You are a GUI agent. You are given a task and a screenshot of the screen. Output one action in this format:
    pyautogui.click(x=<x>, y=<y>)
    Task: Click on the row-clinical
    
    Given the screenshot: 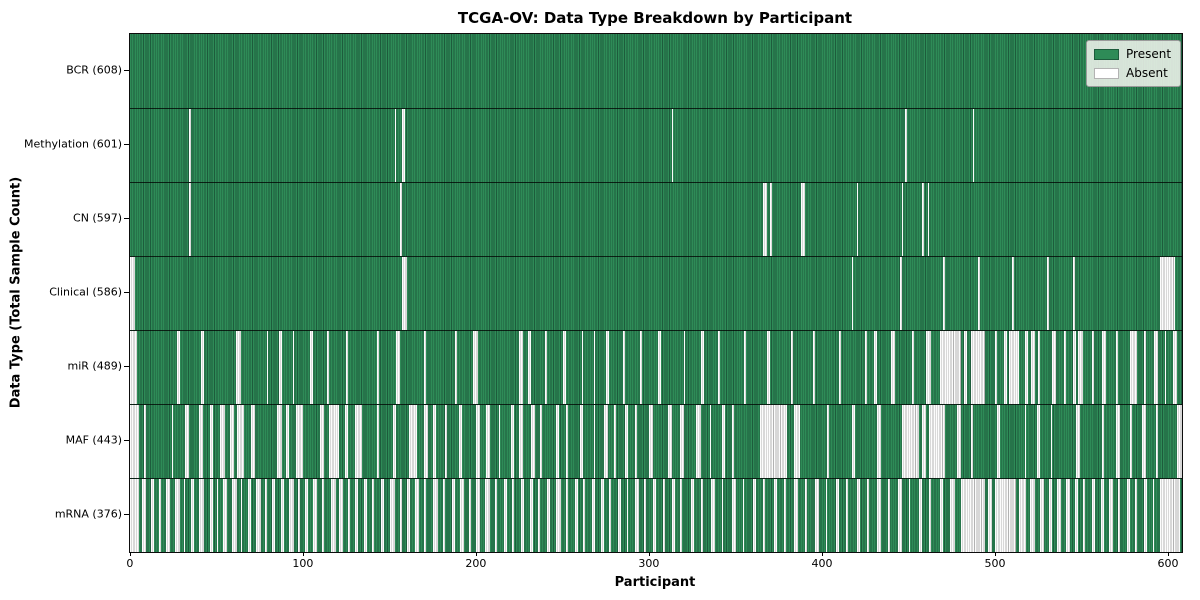 What is the action you would take?
    pyautogui.click(x=656, y=293)
    